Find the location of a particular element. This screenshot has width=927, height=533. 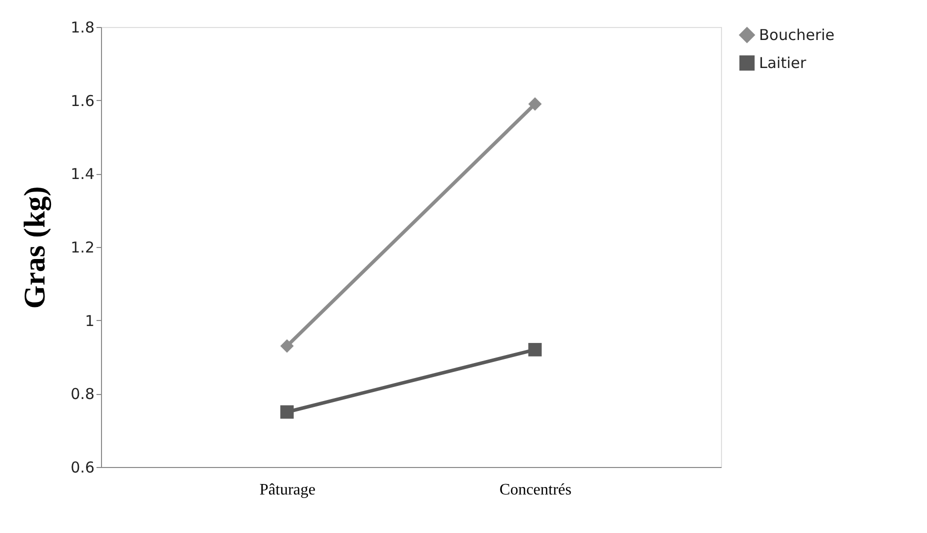

y-tick-label: 1 is located at coordinates (89, 321).